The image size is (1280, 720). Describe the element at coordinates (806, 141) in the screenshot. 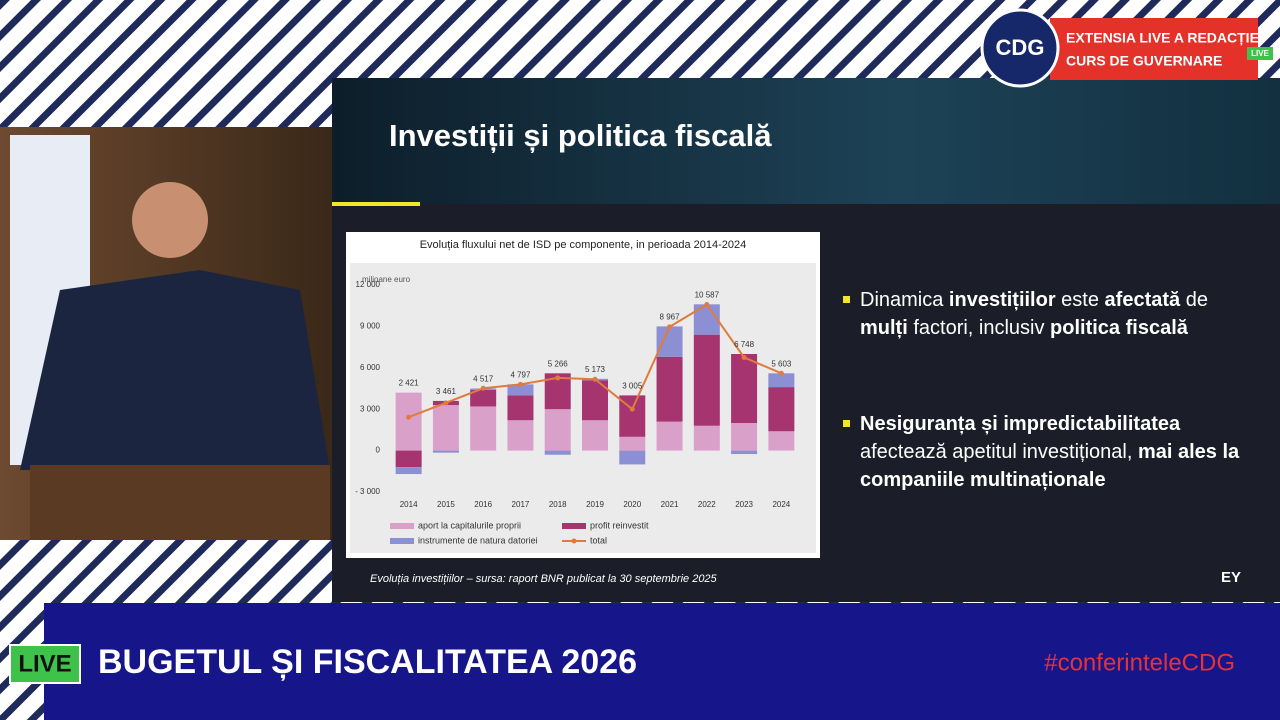

I see `slide-header` at that location.